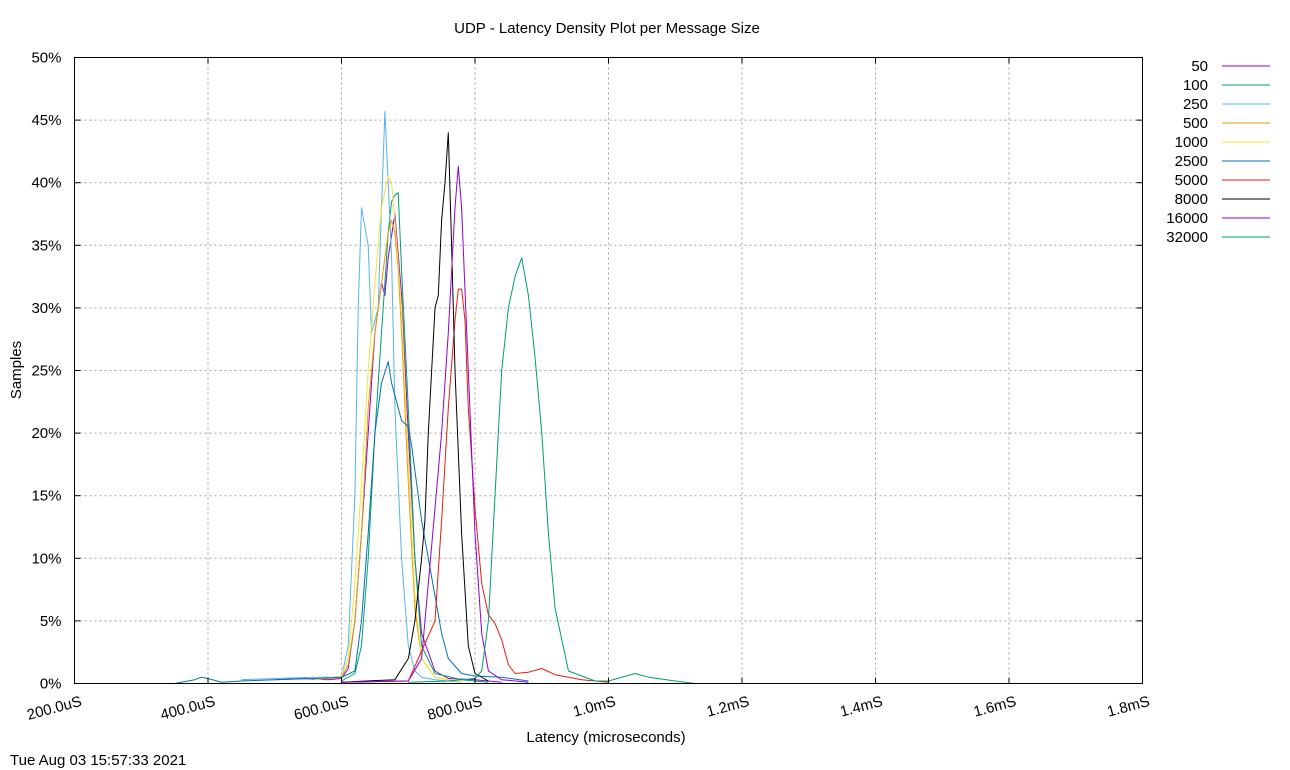  Describe the element at coordinates (605, 737) in the screenshot. I see `x-axis-label: Latency (microseconds)` at that location.